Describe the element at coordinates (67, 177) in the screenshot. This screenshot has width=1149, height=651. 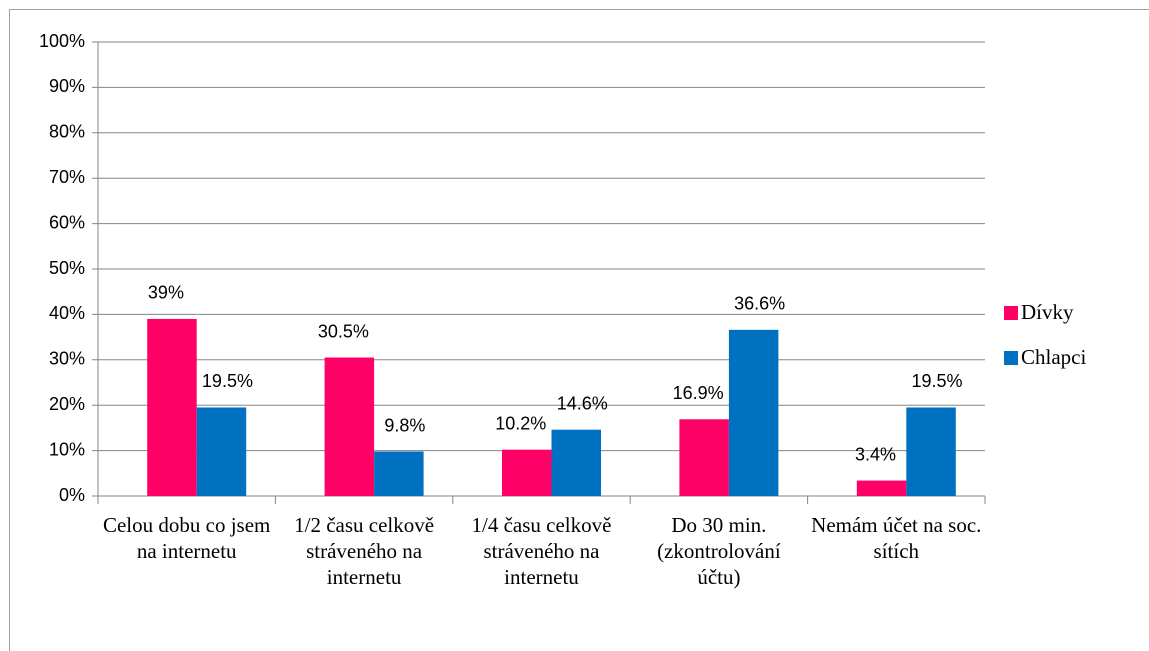
I see `y-tick-label: 70%` at that location.